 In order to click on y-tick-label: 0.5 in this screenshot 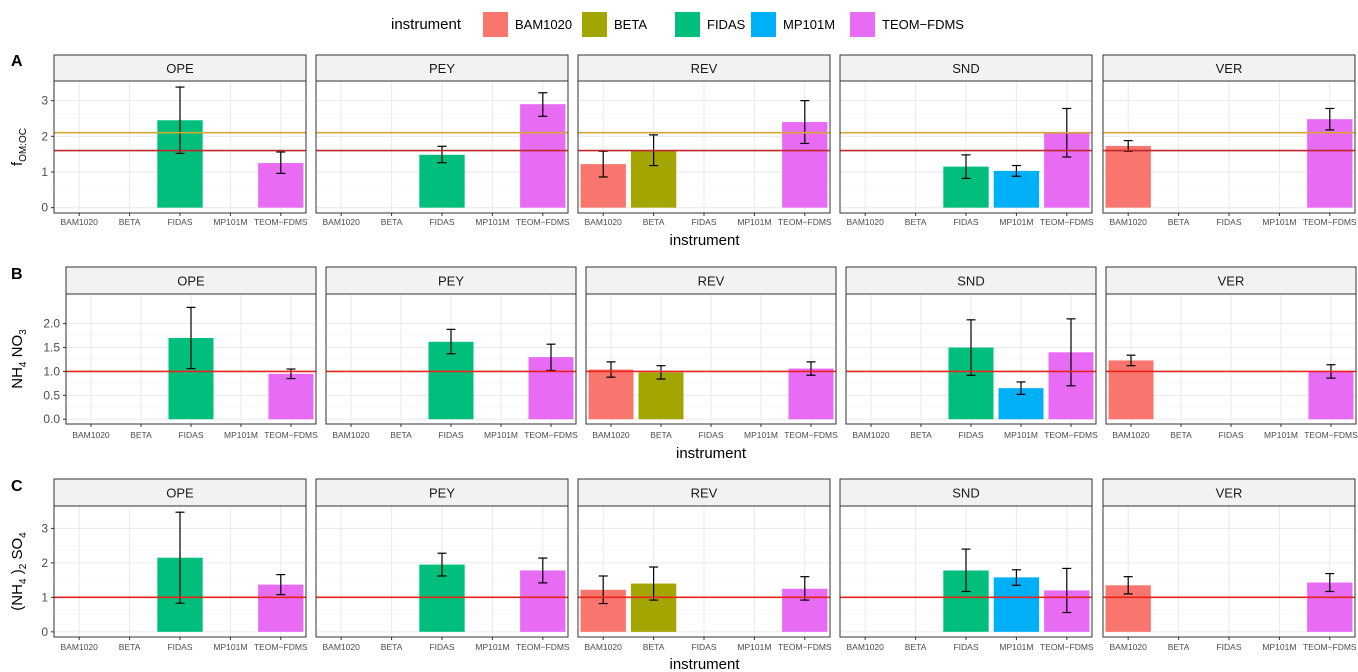, I will do `click(51, 395)`.